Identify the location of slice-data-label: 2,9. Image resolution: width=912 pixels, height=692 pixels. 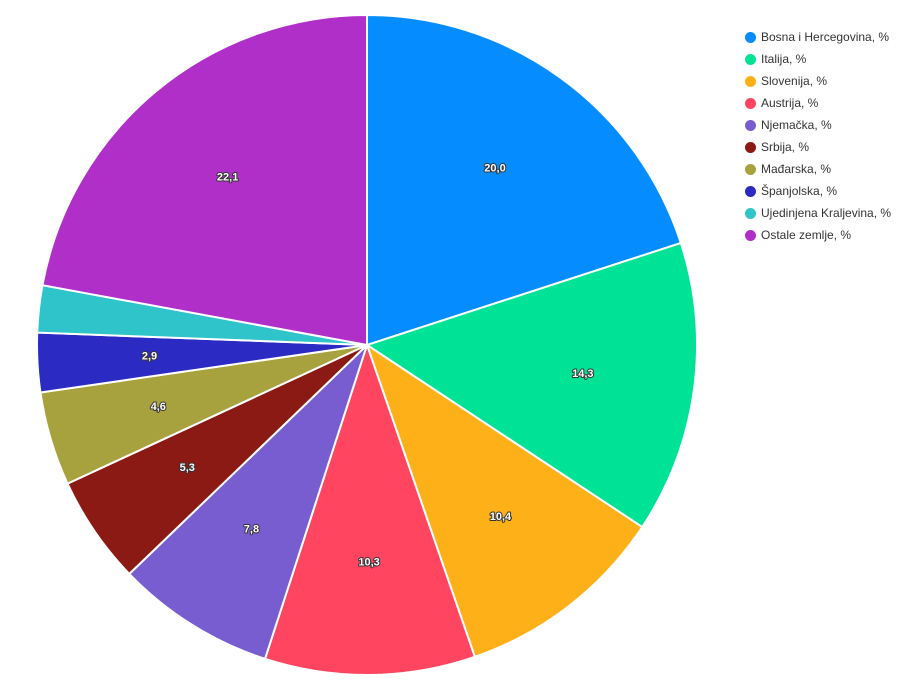
(149, 357).